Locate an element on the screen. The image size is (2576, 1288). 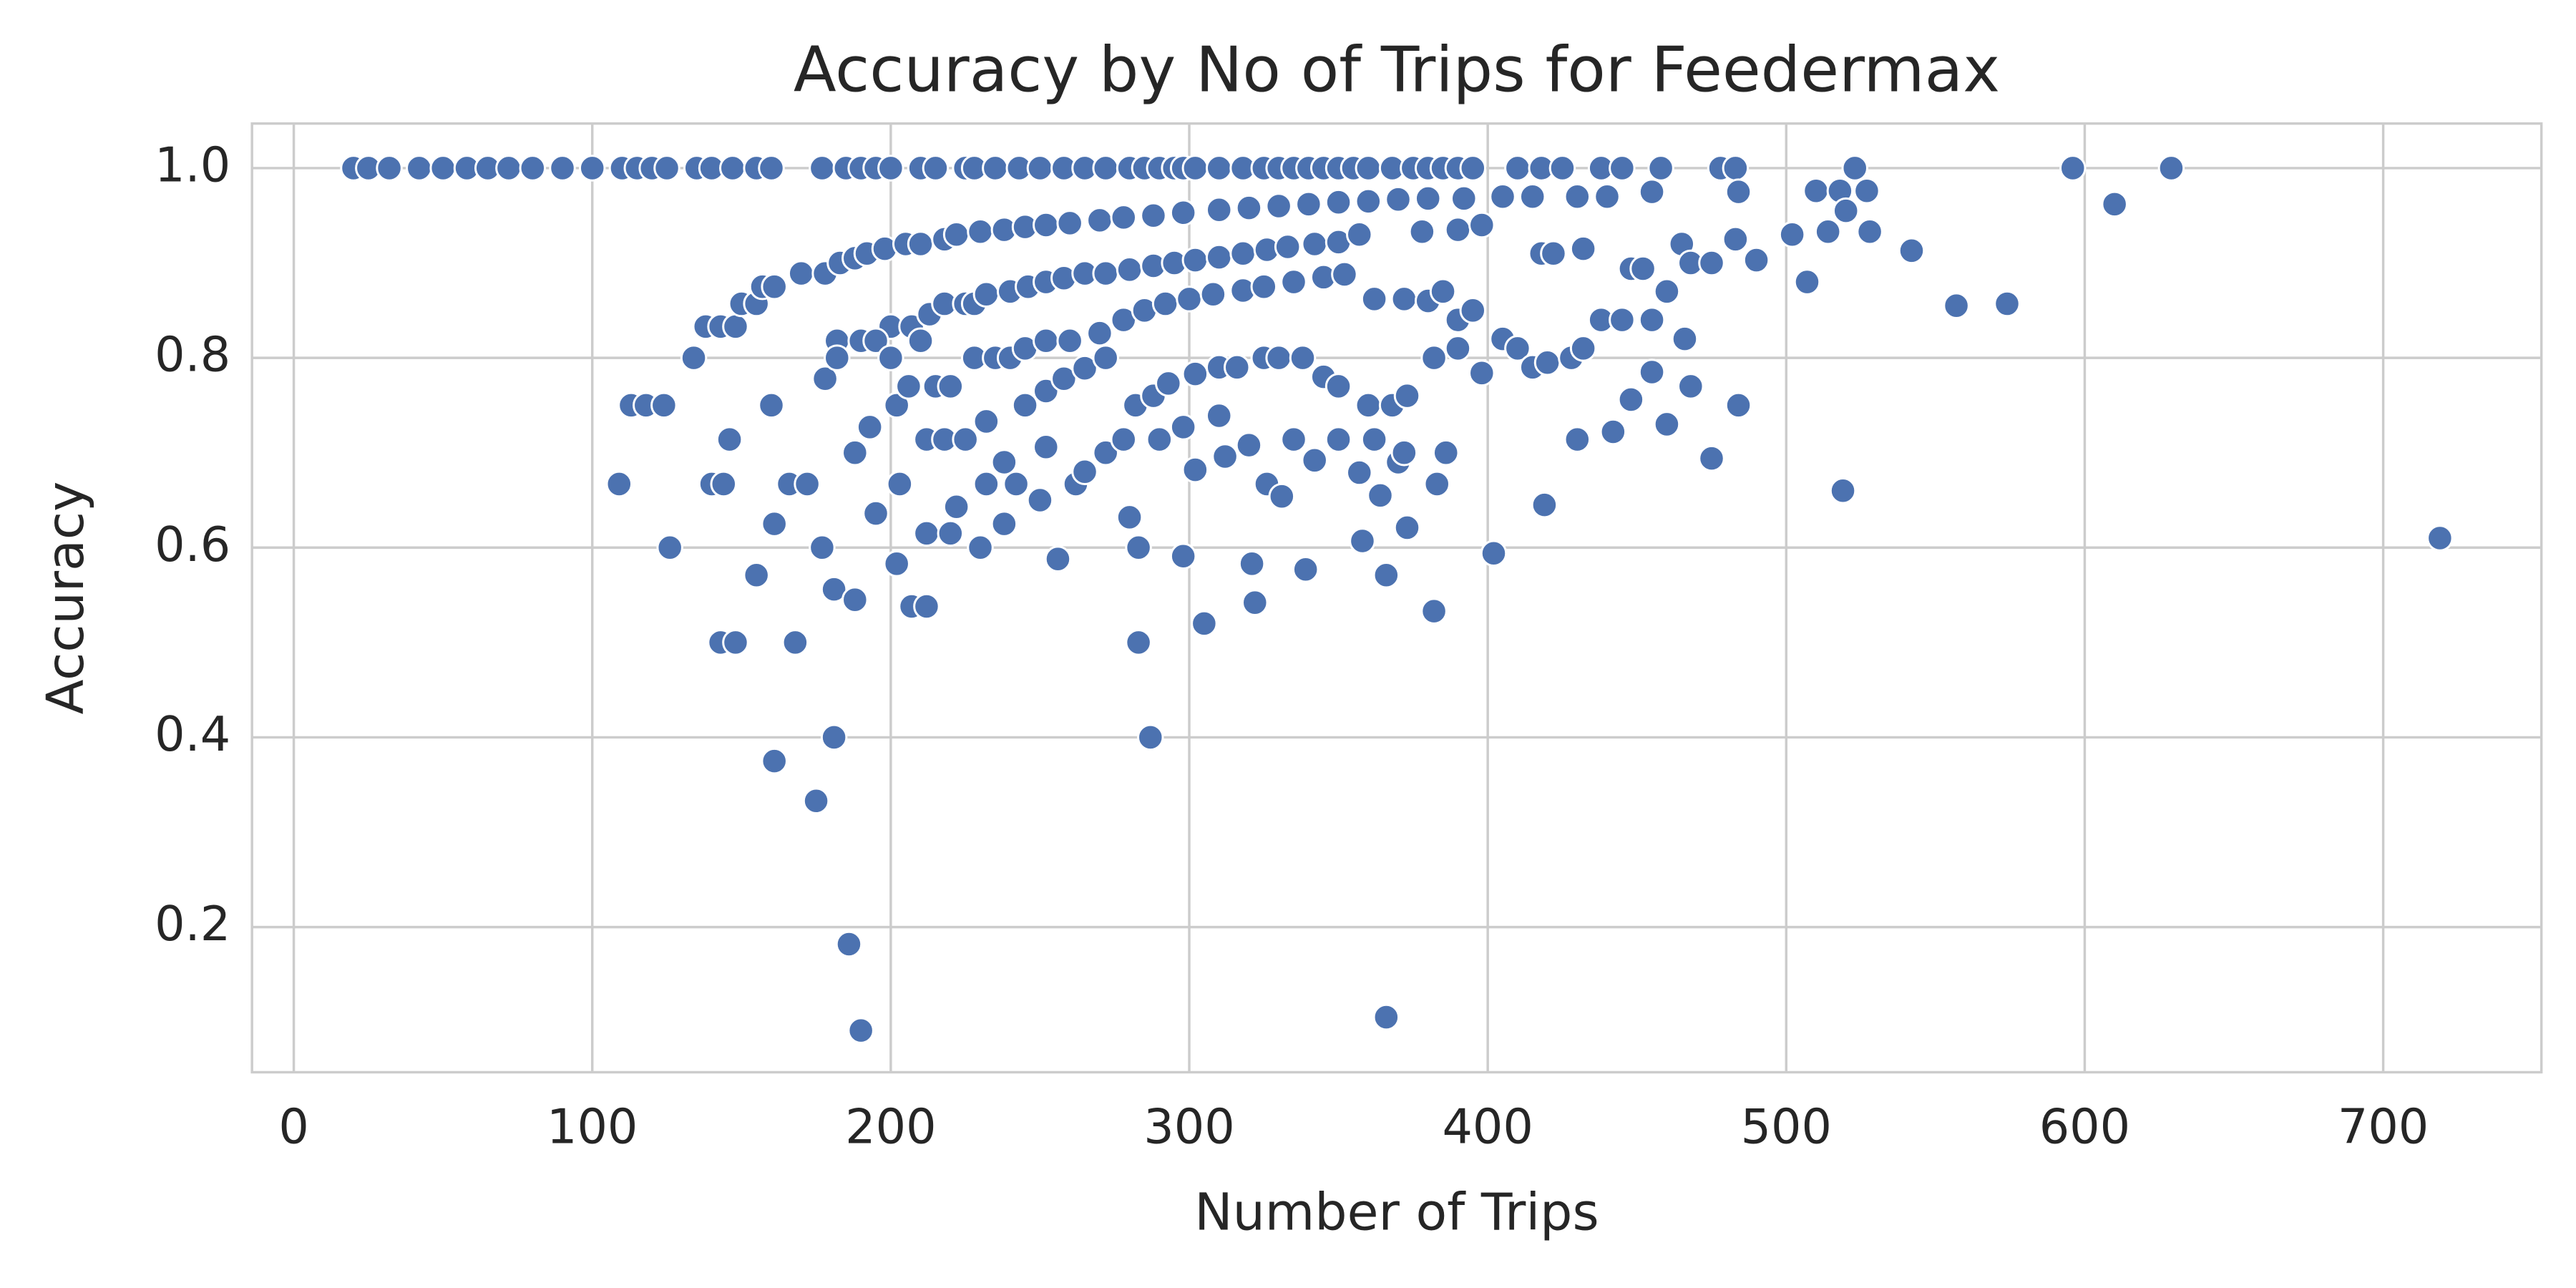
y-axis-label: Accuracy is located at coordinates (65, 598).